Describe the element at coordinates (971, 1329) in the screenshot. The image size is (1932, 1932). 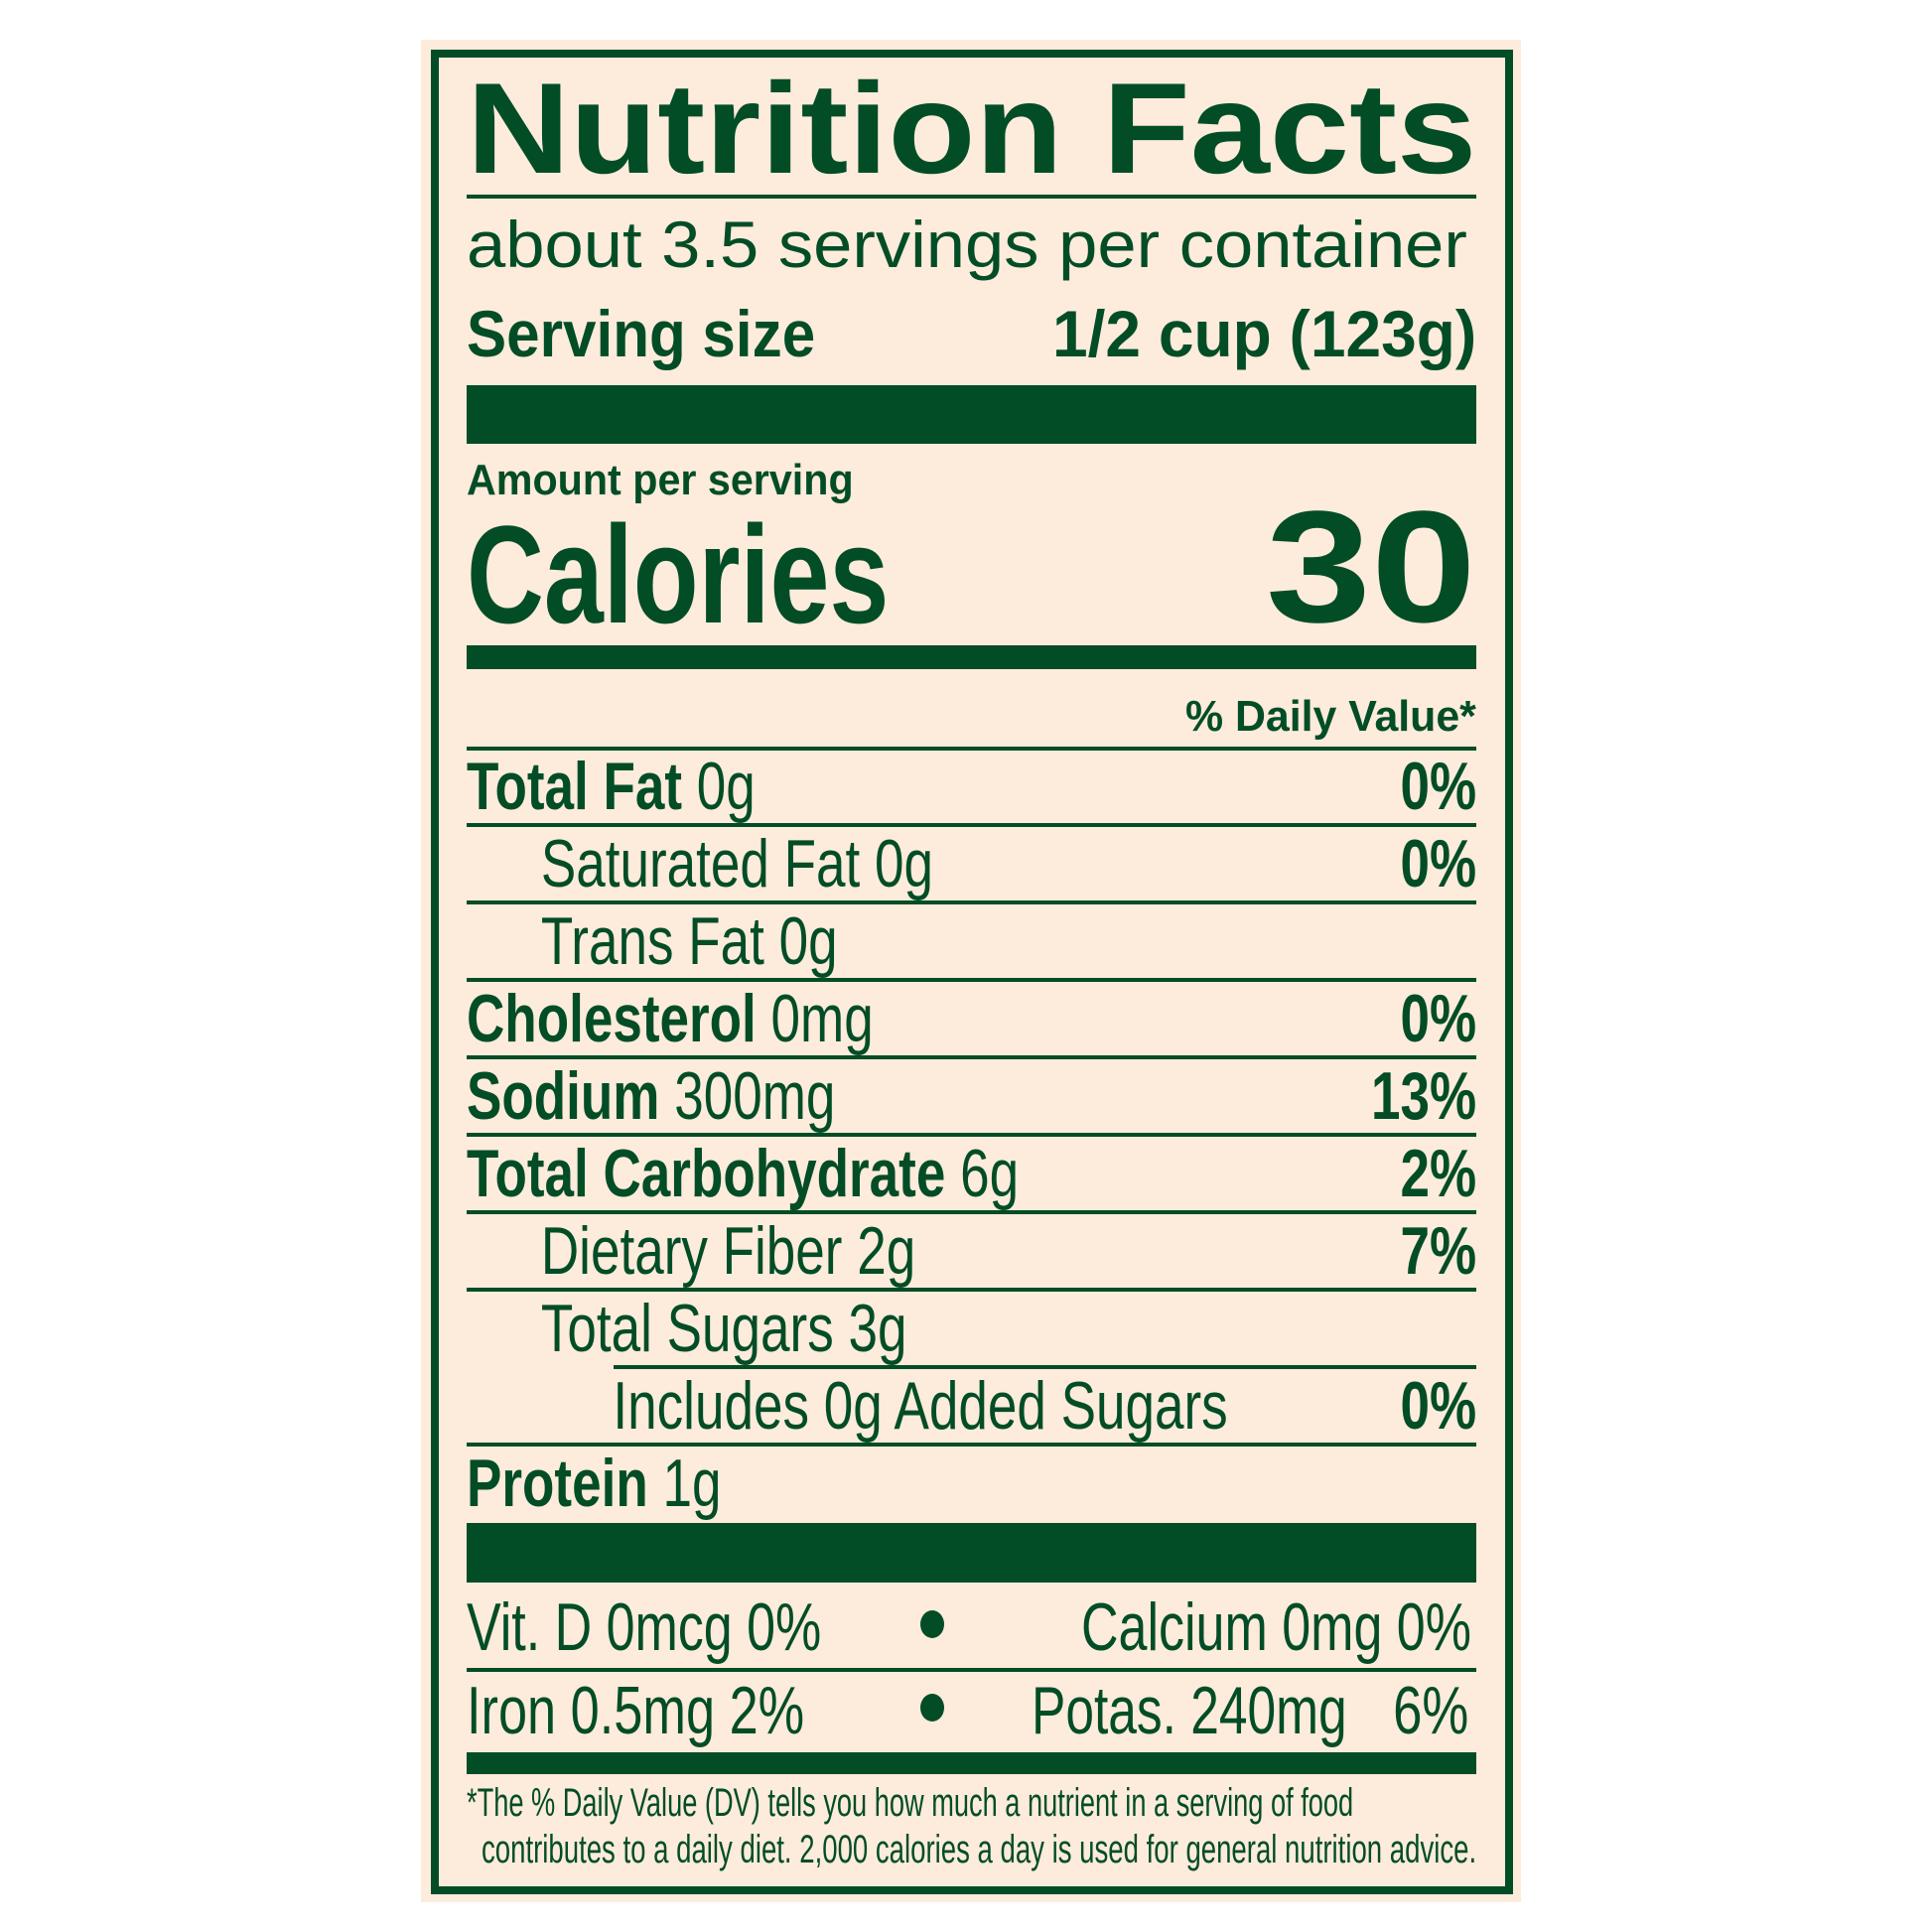
I see `nutrient-row-total-sugars: Total Sugars 3g` at that location.